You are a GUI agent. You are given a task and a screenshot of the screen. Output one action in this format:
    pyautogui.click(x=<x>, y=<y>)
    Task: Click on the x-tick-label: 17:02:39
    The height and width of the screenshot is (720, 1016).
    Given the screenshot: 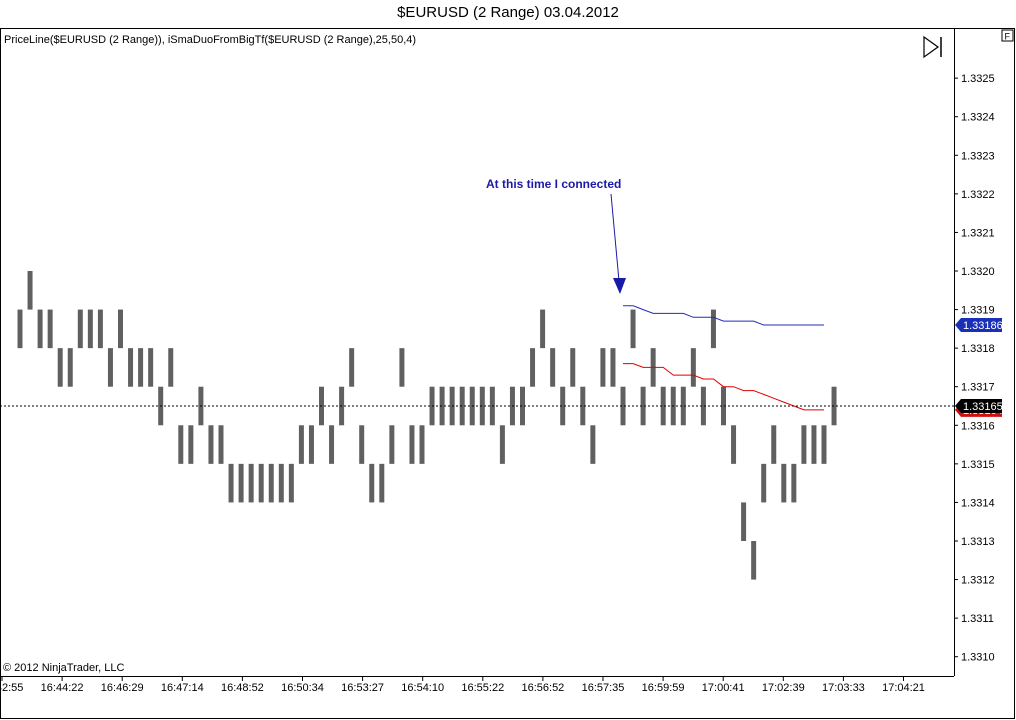 What is the action you would take?
    pyautogui.click(x=783, y=688)
    